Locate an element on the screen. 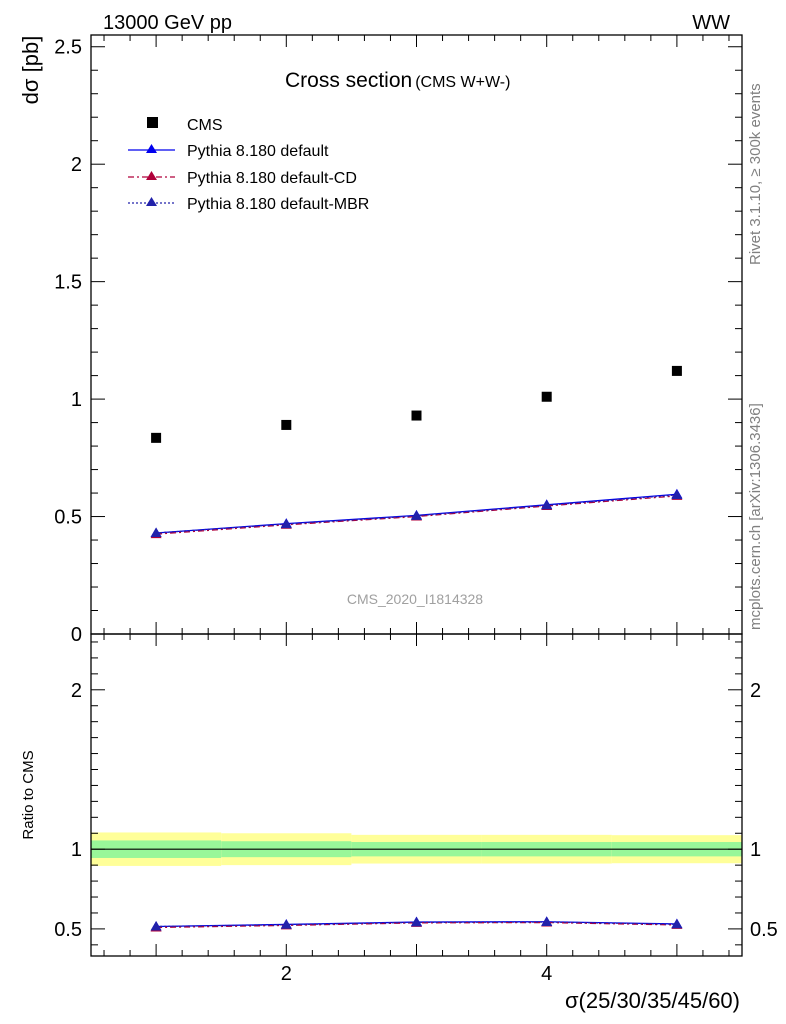  header-process-label: WW is located at coordinates (711, 23).